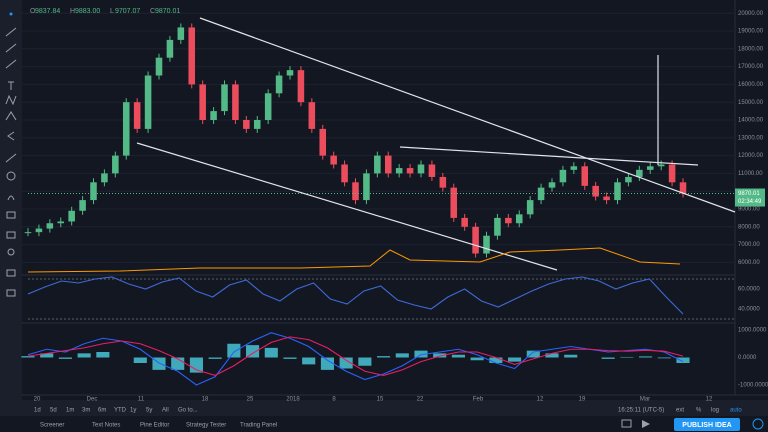 The height and width of the screenshot is (432, 768). Describe the element at coordinates (205, 400) in the screenshot. I see `x-tick-label: 18` at that location.